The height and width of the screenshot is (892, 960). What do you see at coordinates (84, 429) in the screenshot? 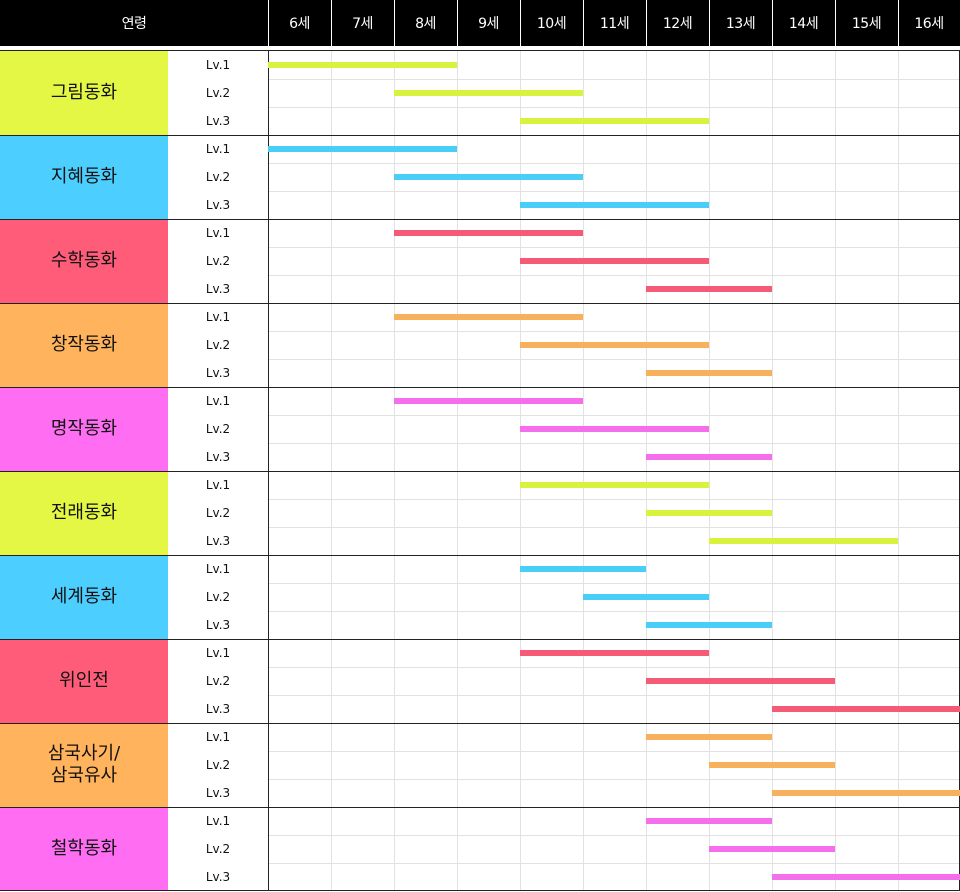
I see `category-label: 명작동화` at bounding box center [84, 429].